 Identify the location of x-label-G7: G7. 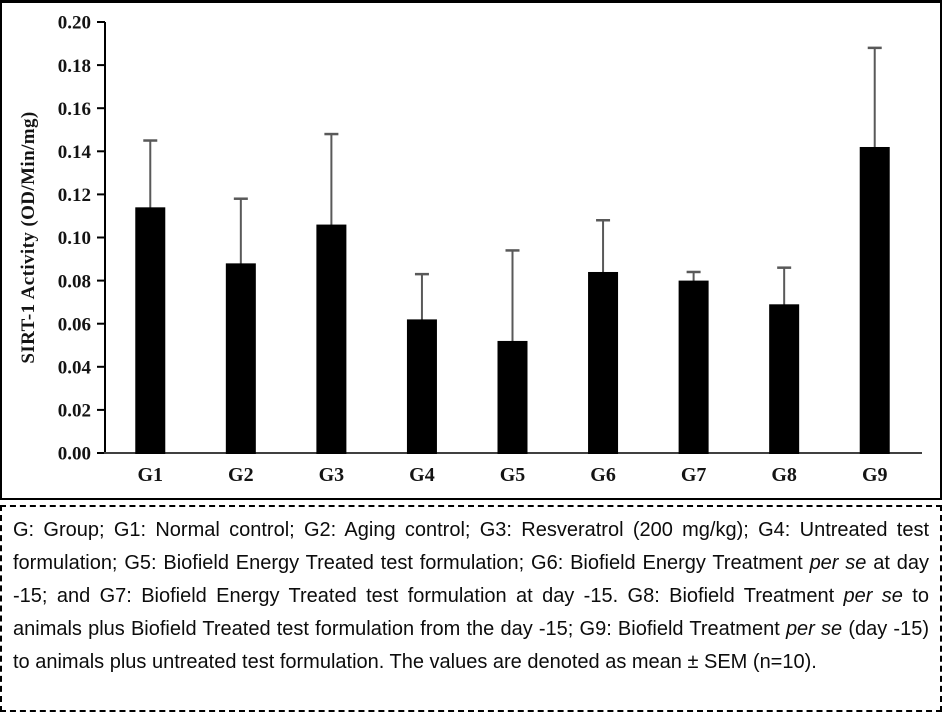
(694, 475).